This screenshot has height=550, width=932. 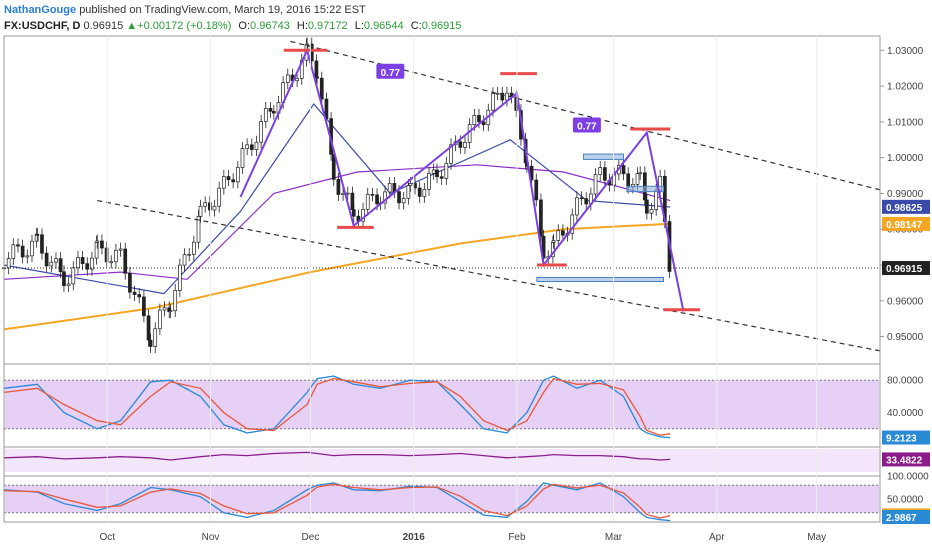 What do you see at coordinates (517, 537) in the screenshot?
I see `x-tick-label: Feb` at bounding box center [517, 537].